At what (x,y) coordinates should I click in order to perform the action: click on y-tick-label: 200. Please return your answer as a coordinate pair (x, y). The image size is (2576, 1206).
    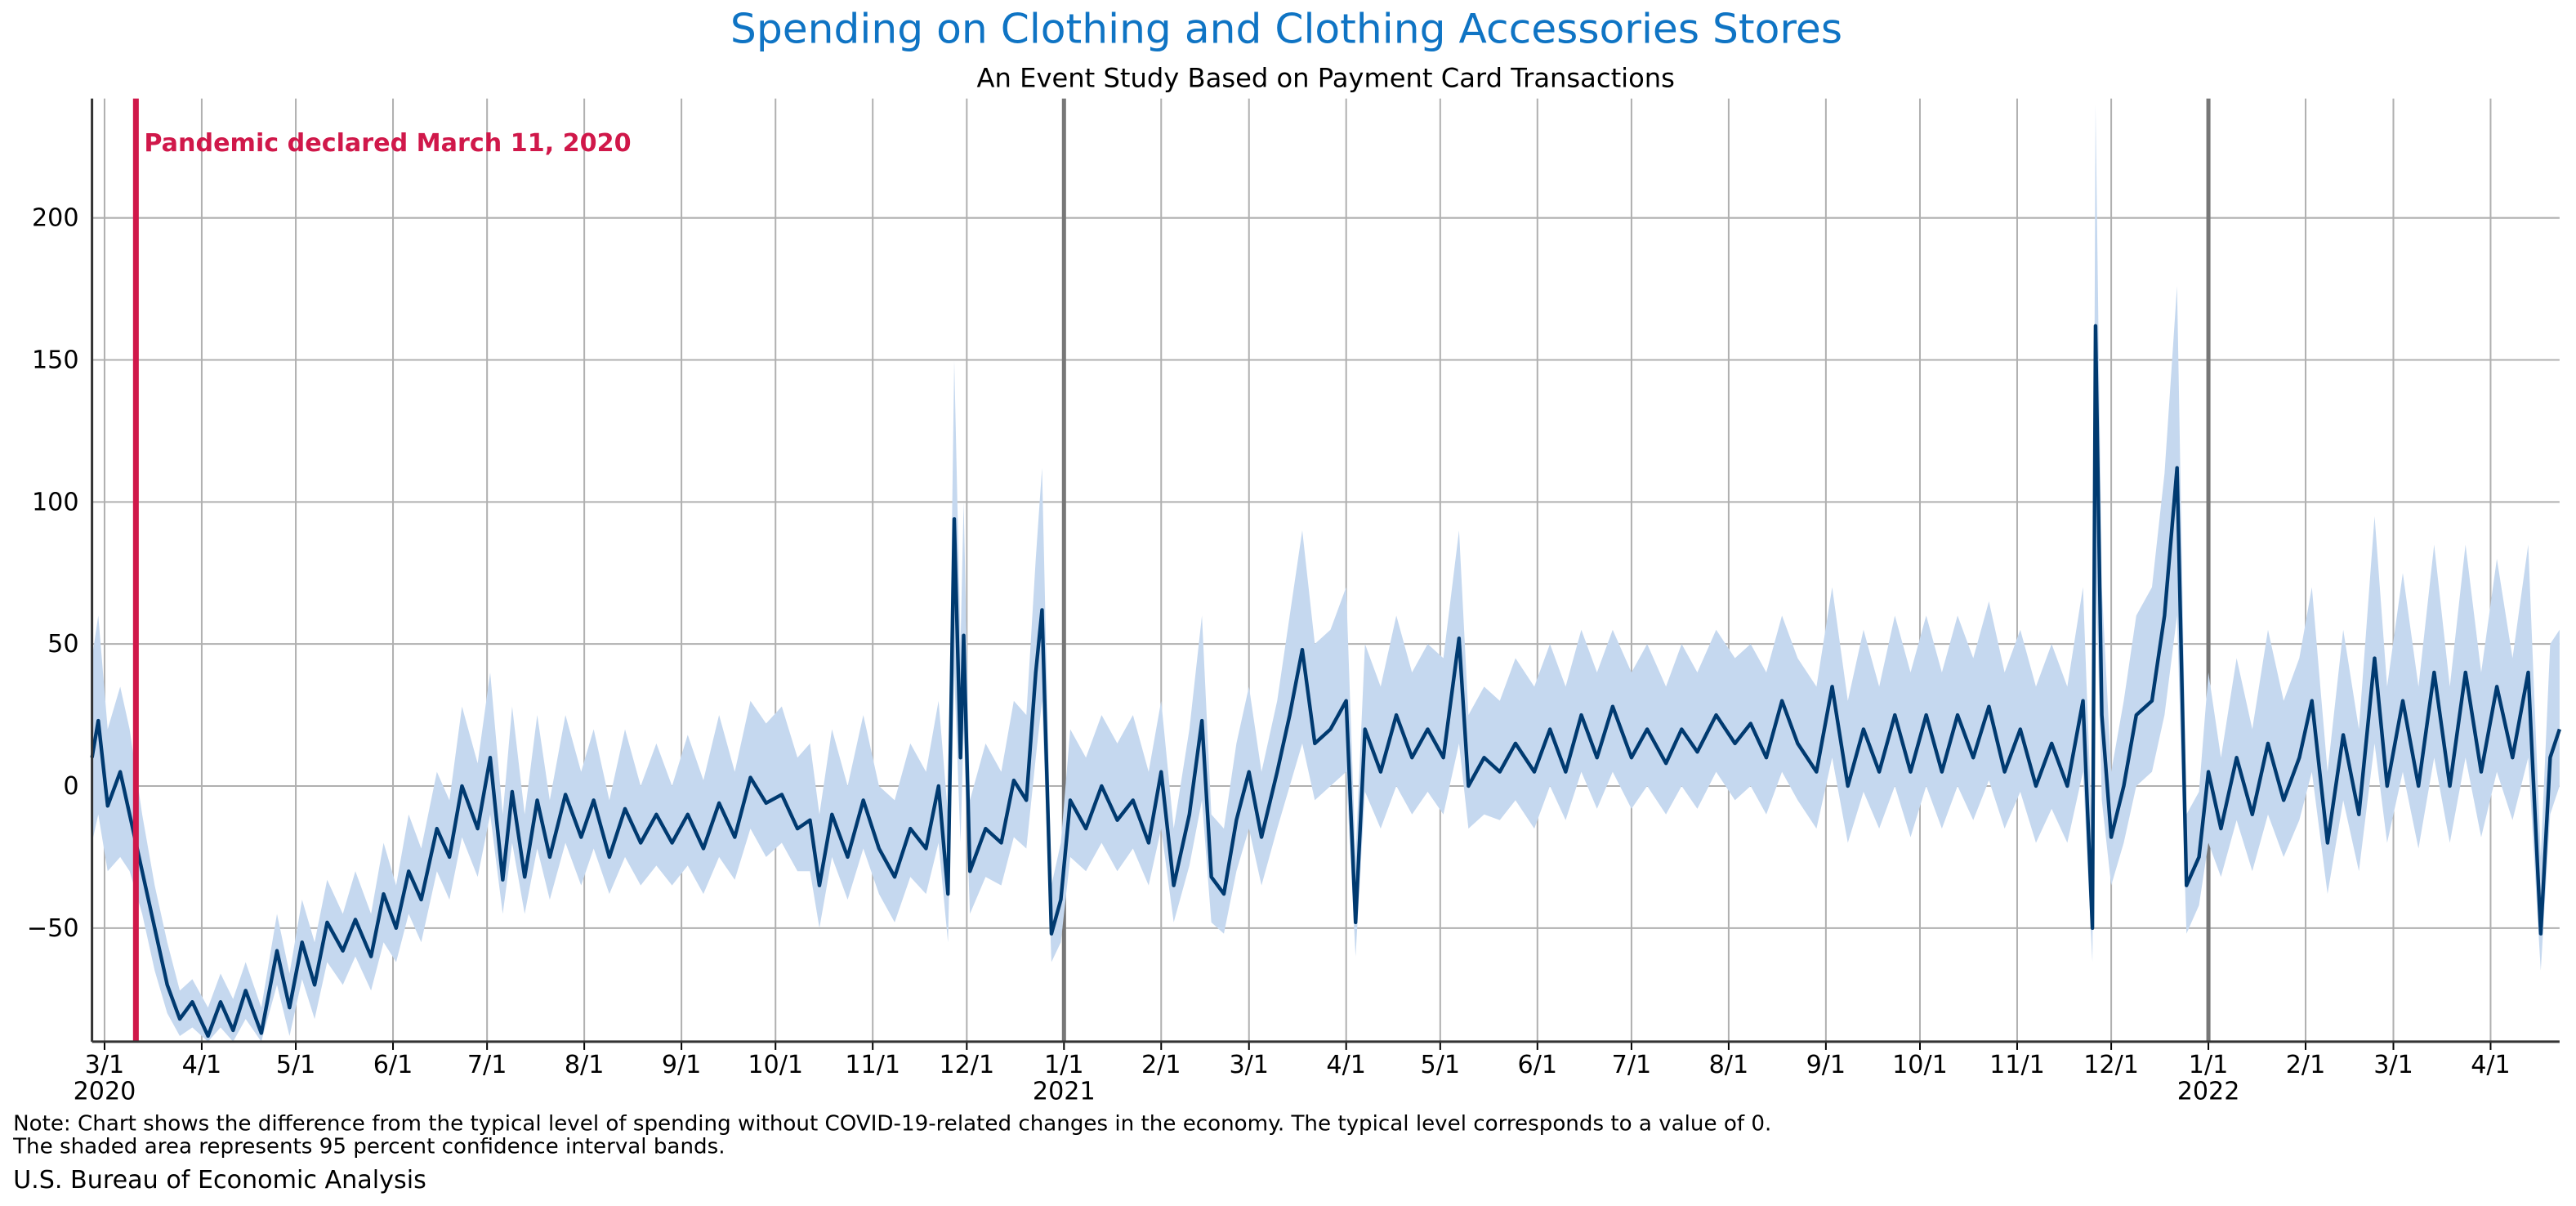
    Looking at the image, I should click on (56, 218).